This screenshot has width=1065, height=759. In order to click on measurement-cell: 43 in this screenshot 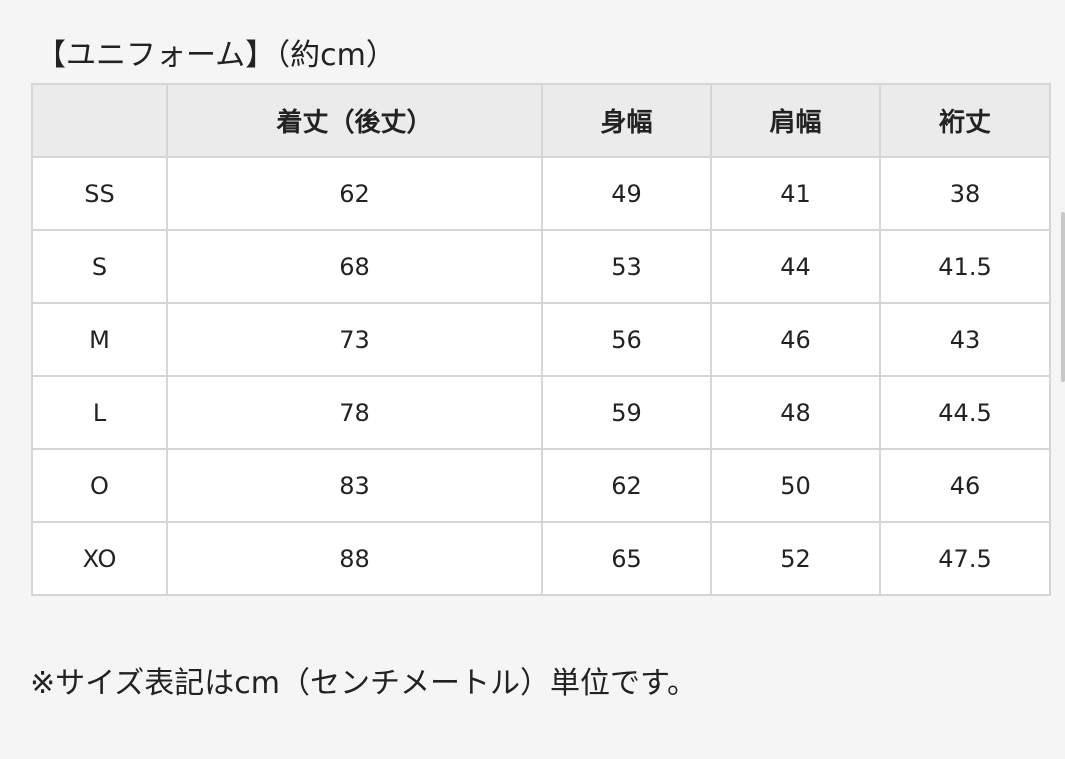, I will do `click(965, 339)`.